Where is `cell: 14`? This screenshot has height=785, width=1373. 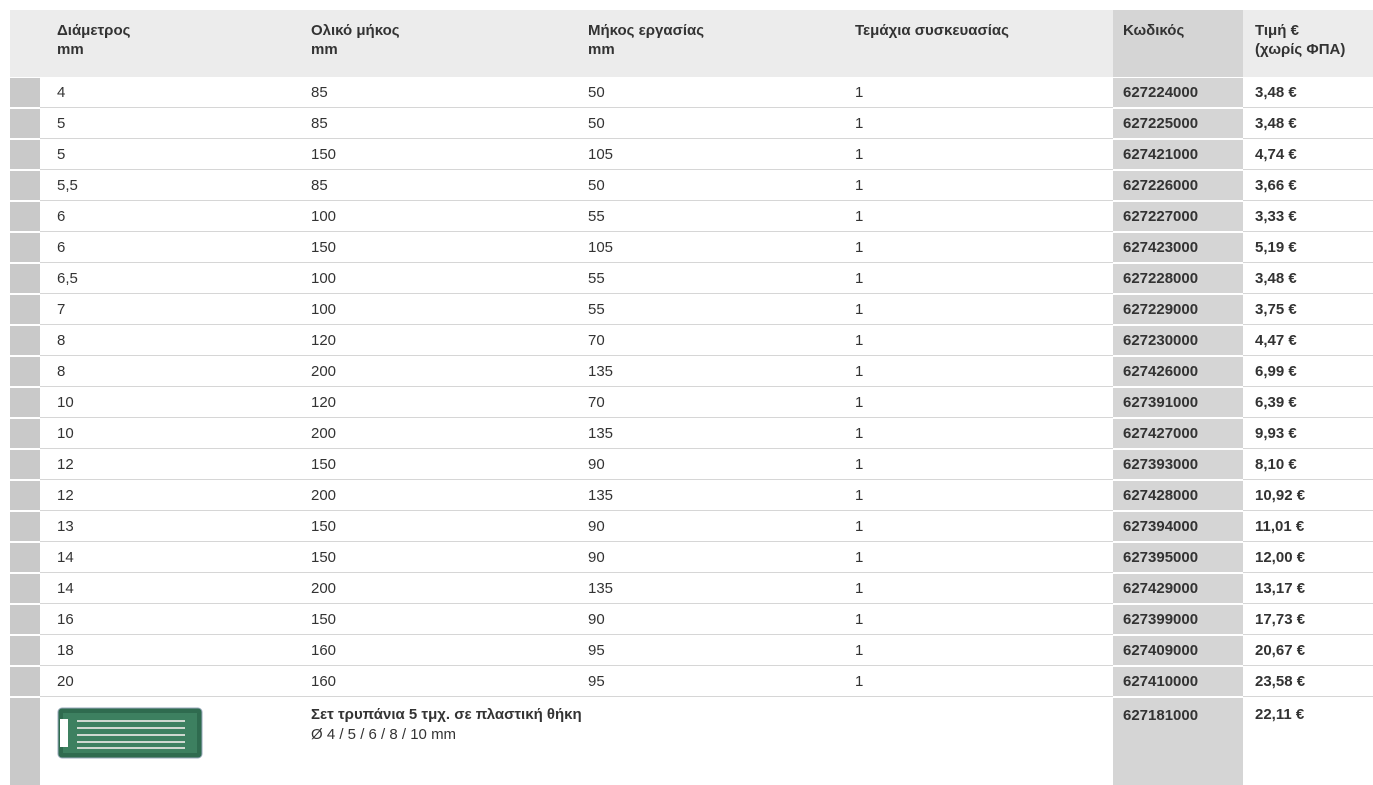 cell: 14 is located at coordinates (167, 557).